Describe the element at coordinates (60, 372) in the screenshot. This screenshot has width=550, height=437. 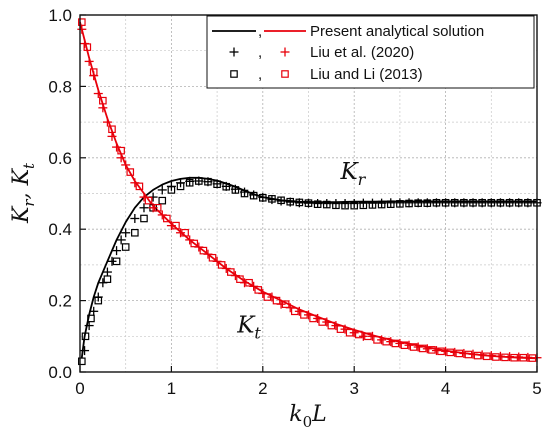
I see `y-tick-label: 0.0` at that location.